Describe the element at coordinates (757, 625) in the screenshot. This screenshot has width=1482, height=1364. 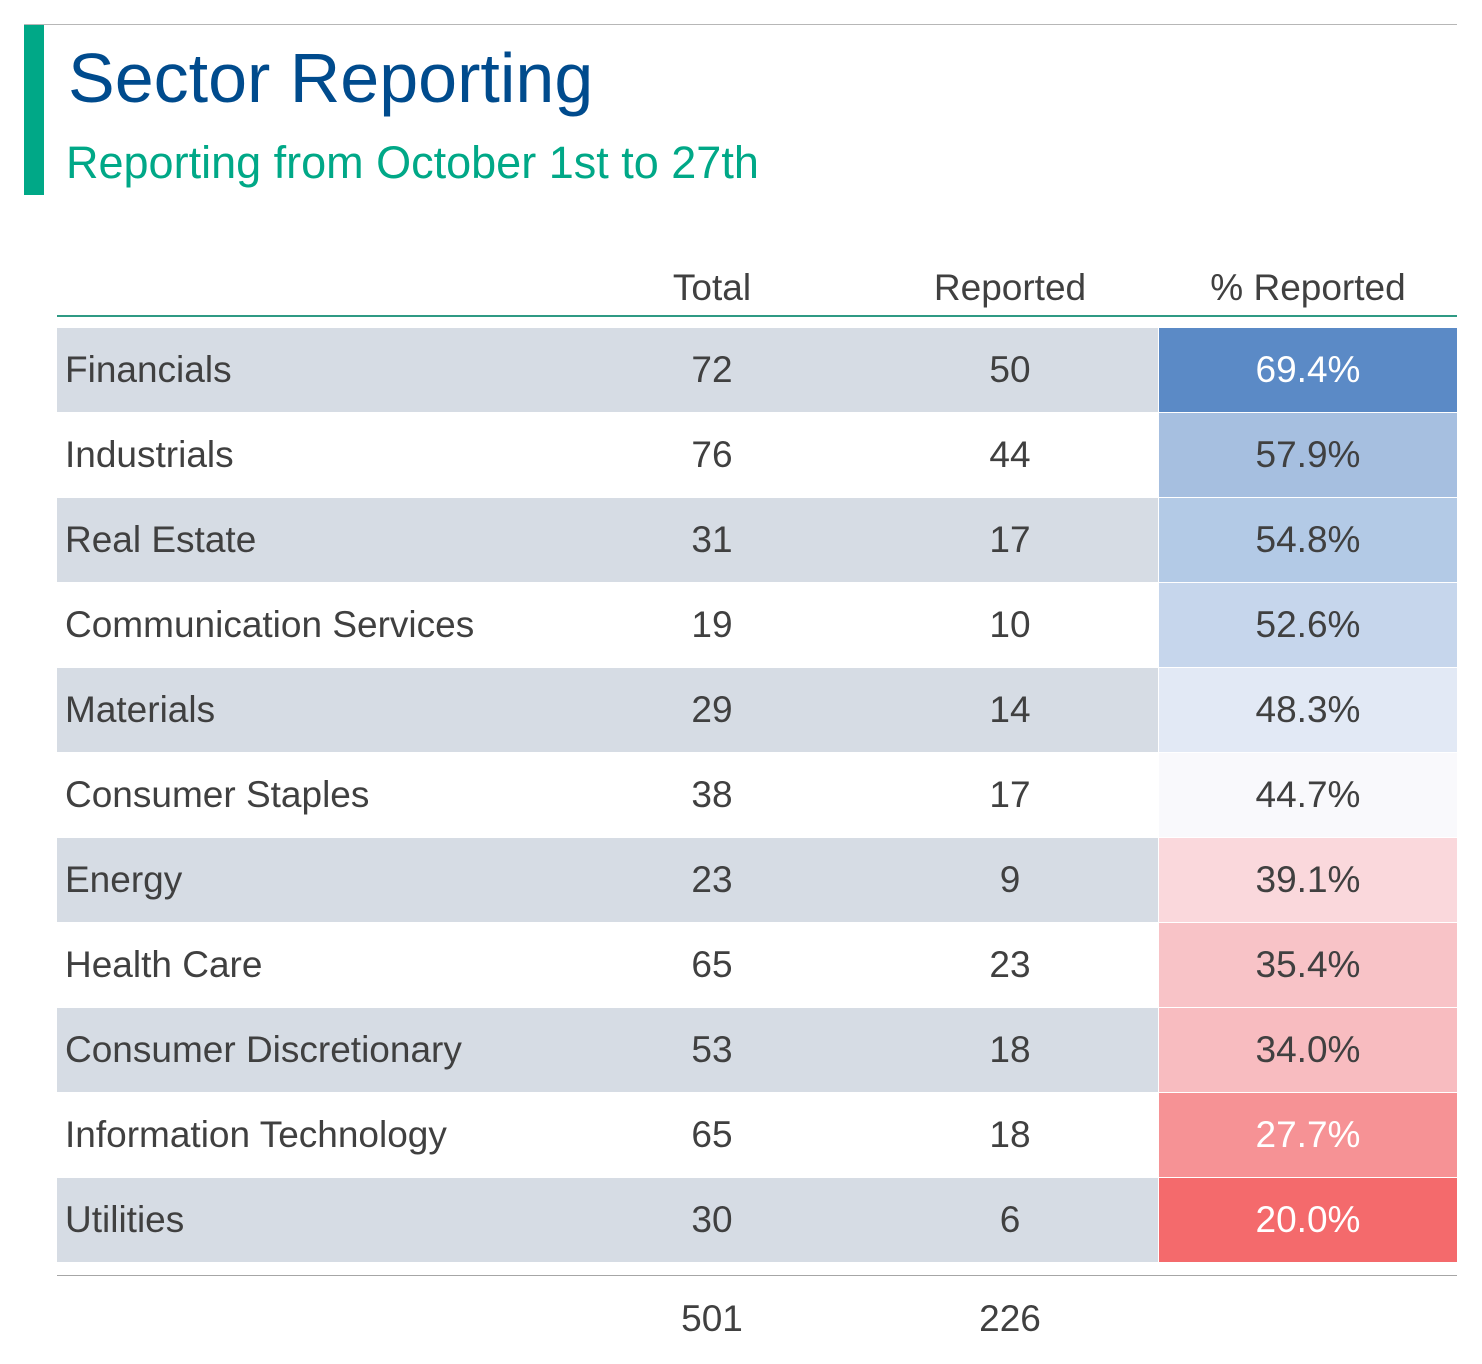
I see `table-row: Communication Services 19 10 52.6%` at that location.